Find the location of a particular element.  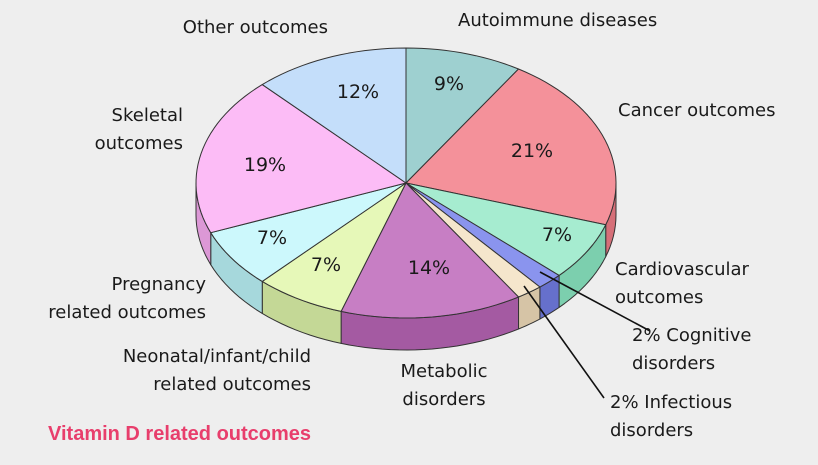

pct-label-other: 12% is located at coordinates (358, 92).